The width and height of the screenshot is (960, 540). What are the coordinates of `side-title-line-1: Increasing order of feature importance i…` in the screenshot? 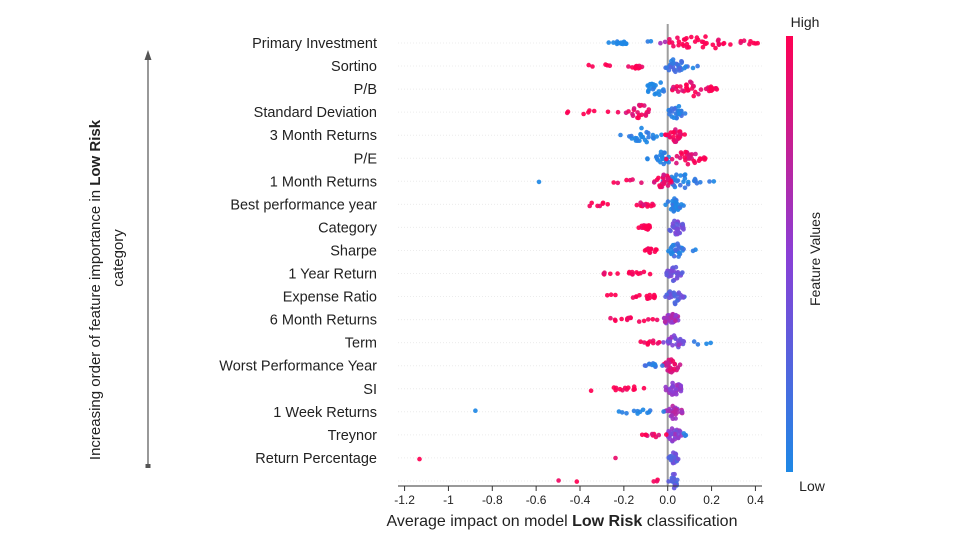 It's located at (95, 289).